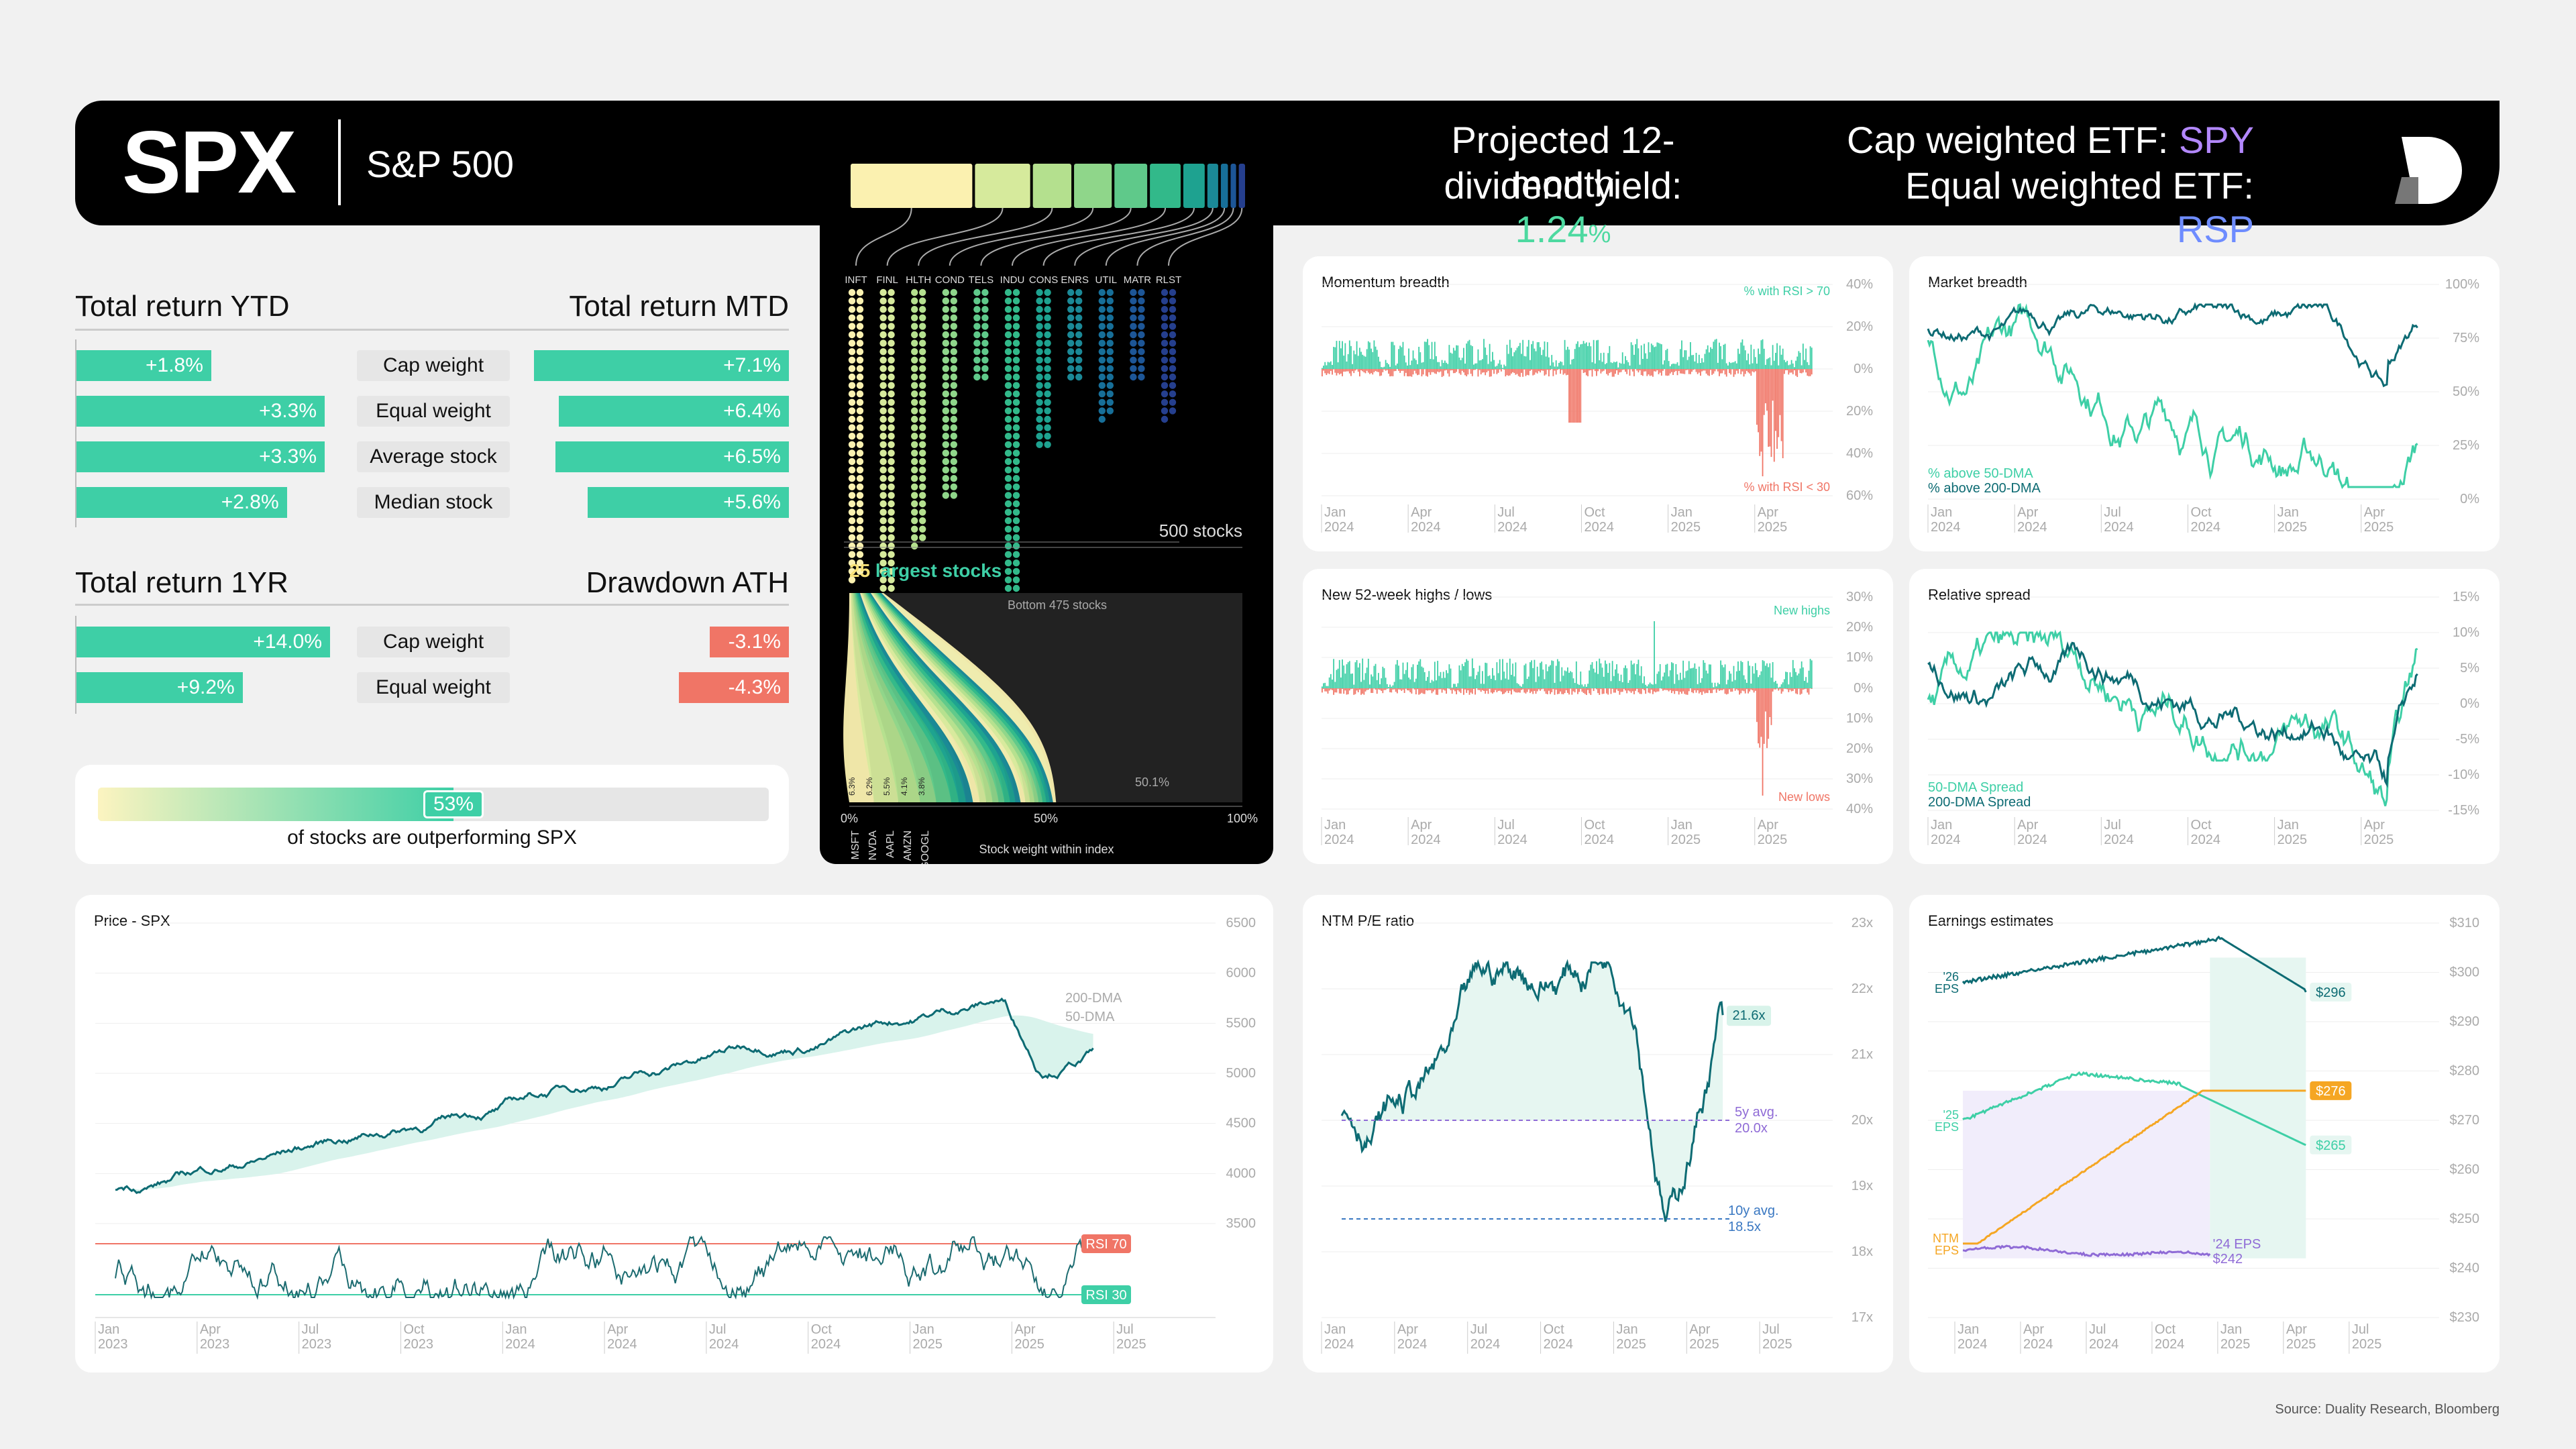 Image resolution: width=2576 pixels, height=1449 pixels. What do you see at coordinates (2465, 1219) in the screenshot?
I see `y-tick: $250` at bounding box center [2465, 1219].